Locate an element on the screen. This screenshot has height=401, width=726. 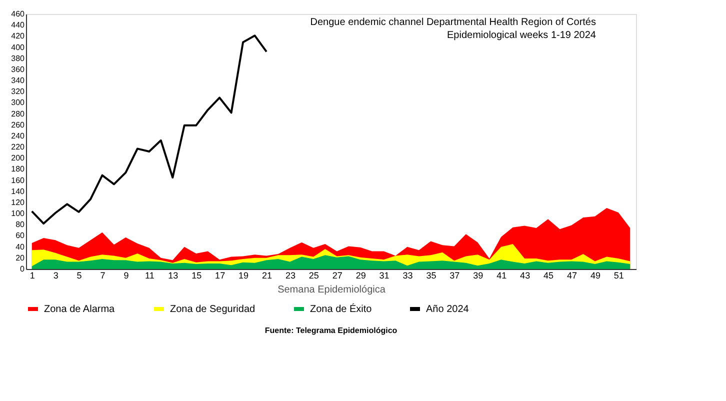
y-tick-label: 420 is located at coordinates (18, 36).